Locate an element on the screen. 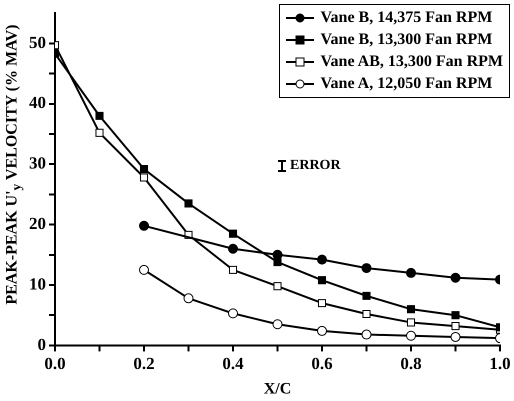 The height and width of the screenshot is (401, 514). legend-label: Vane AB, 13,300 Fan RPM is located at coordinates (411, 61).